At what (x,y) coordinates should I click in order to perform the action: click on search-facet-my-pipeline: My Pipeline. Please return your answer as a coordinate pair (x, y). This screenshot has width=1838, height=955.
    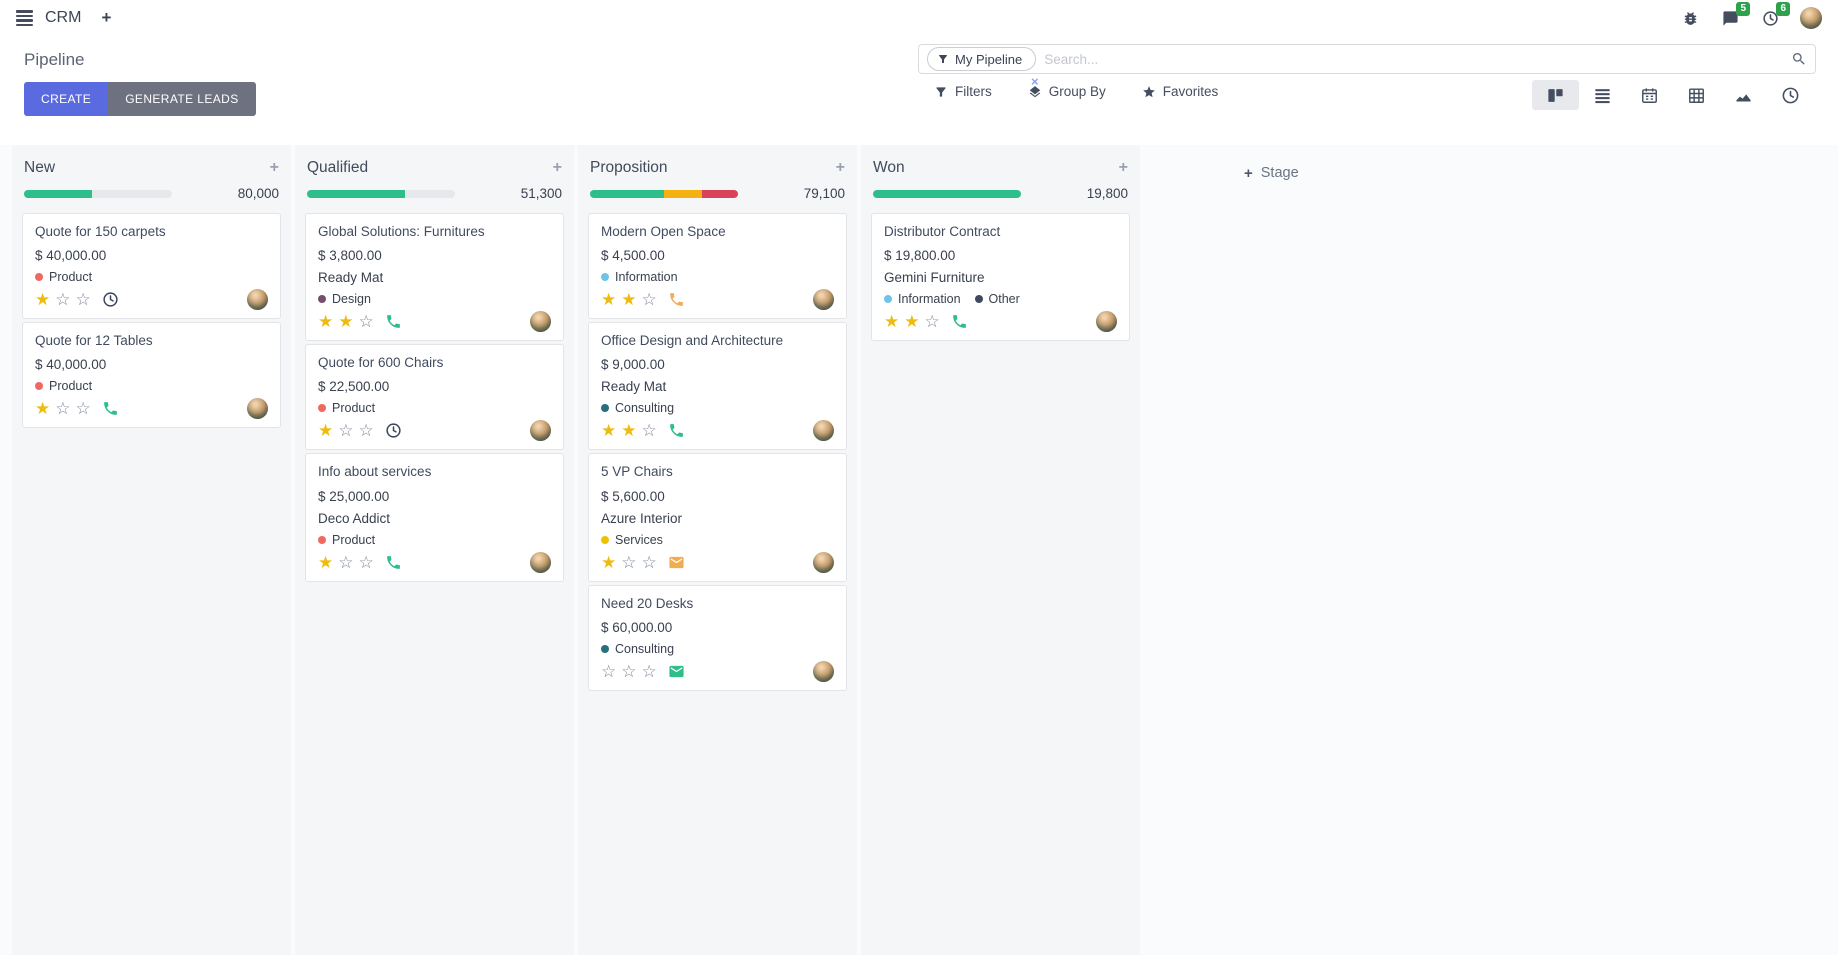
    Looking at the image, I should click on (982, 59).